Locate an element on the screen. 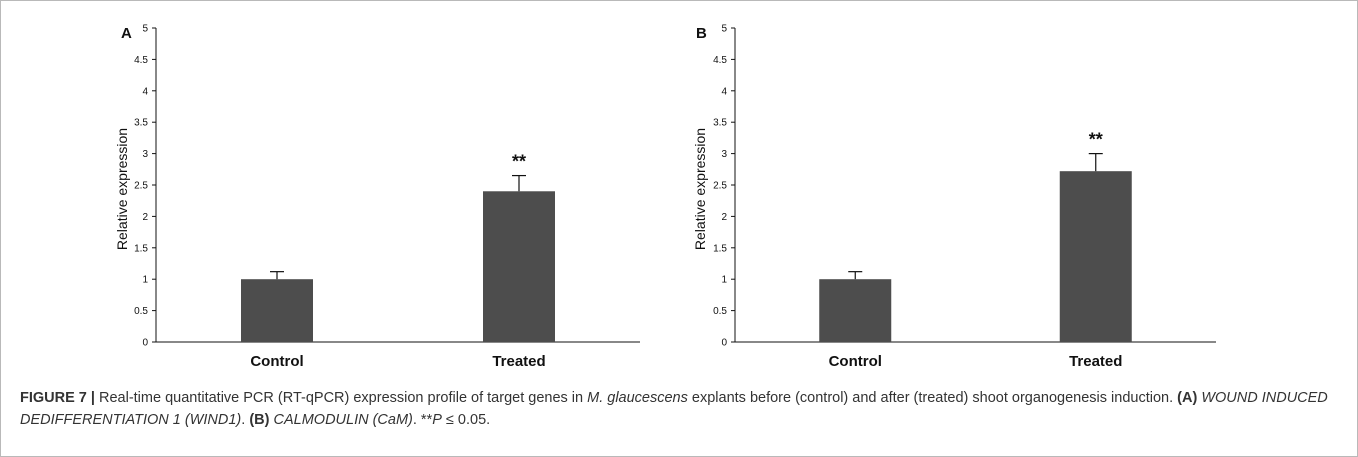  panel-b-significance-treated: ** is located at coordinates (1096, 140).